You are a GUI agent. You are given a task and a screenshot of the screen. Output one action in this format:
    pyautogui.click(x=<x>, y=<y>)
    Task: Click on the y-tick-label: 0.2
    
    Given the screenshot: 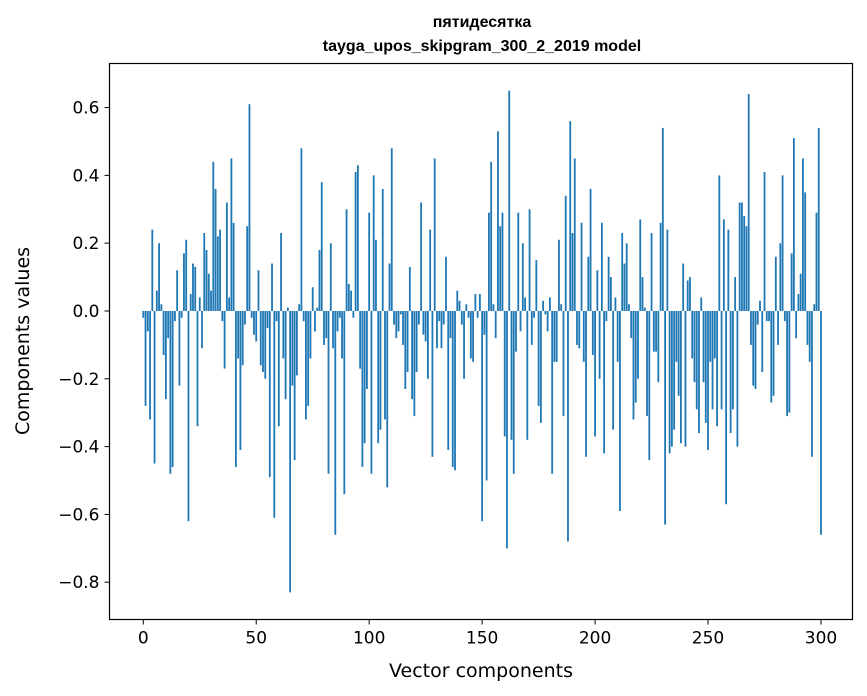 What is the action you would take?
    pyautogui.click(x=85, y=244)
    